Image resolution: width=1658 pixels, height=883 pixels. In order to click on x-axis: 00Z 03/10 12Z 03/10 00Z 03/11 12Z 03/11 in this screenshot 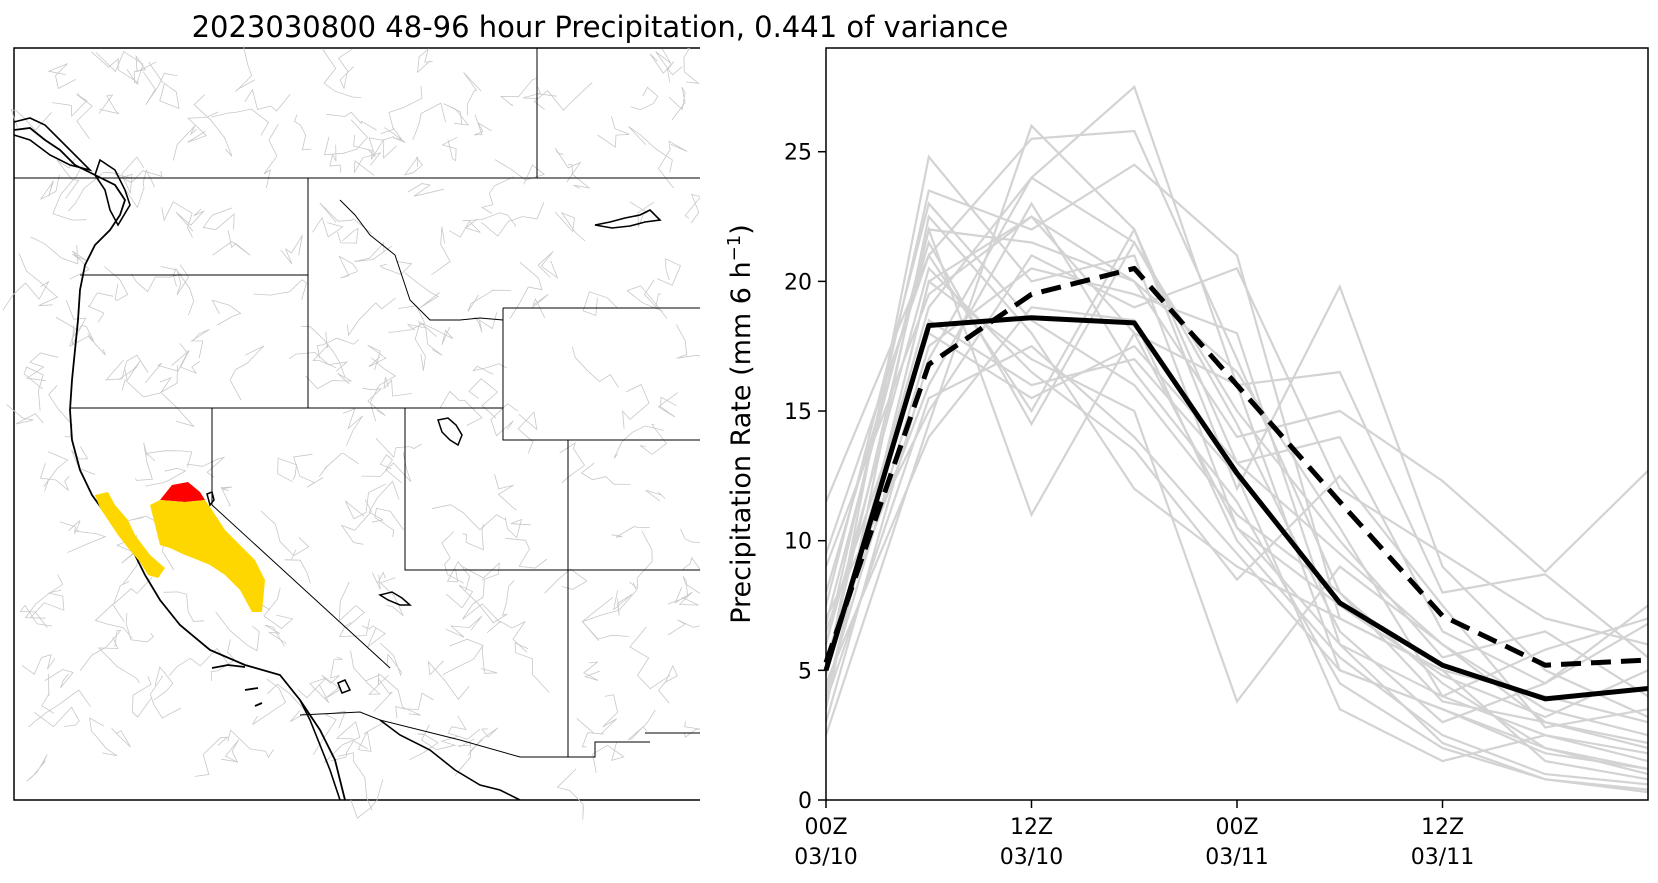, I will do `click(1134, 835)`.